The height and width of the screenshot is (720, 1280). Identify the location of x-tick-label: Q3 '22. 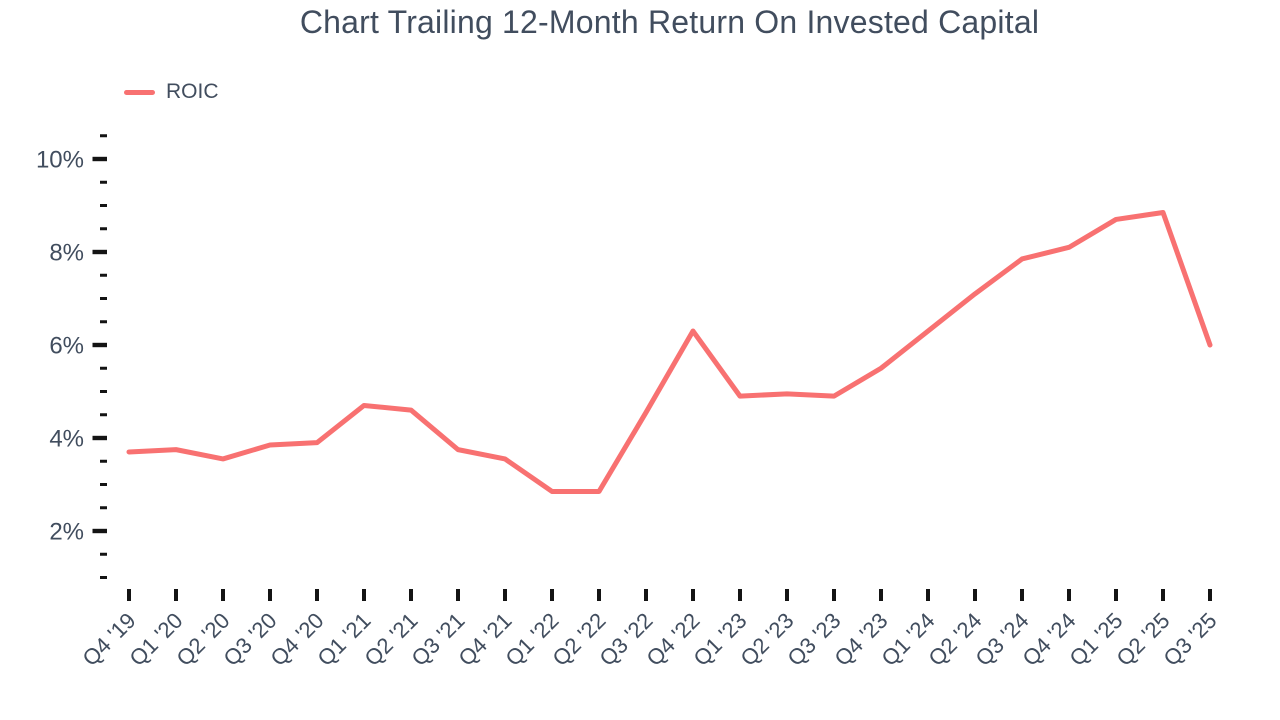
(626, 639).